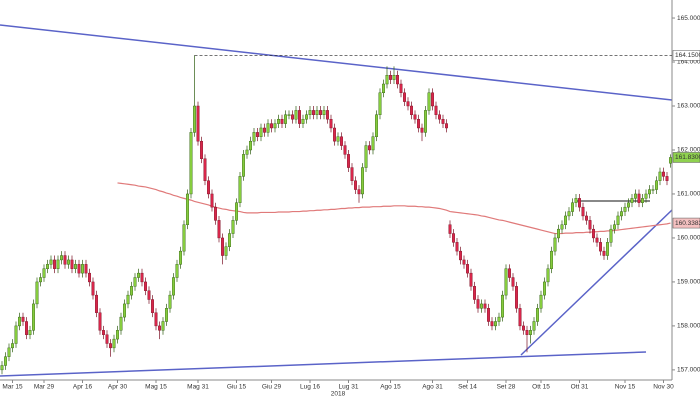  What do you see at coordinates (663, 387) in the screenshot?
I see `x-tick-label: Nov 30` at bounding box center [663, 387].